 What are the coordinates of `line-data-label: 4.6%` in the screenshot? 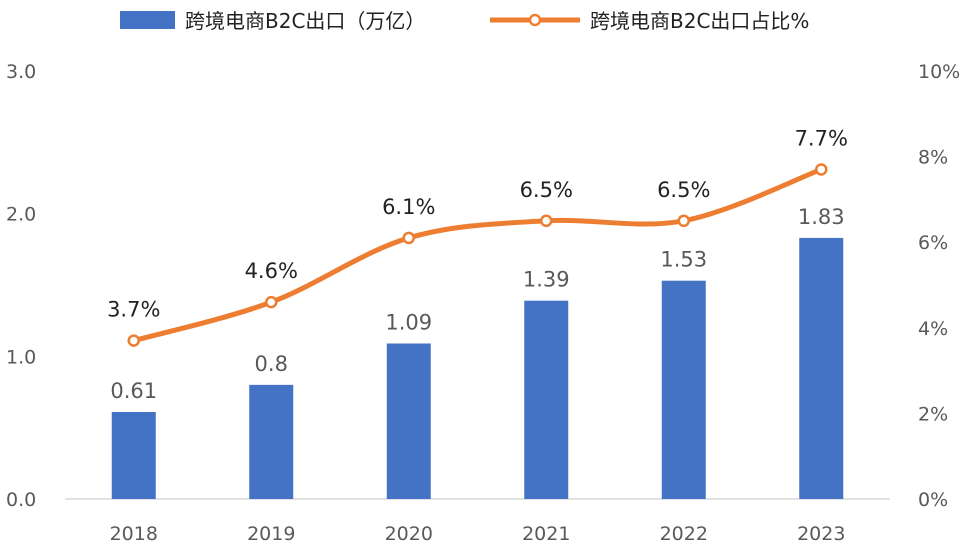 It's located at (271, 271).